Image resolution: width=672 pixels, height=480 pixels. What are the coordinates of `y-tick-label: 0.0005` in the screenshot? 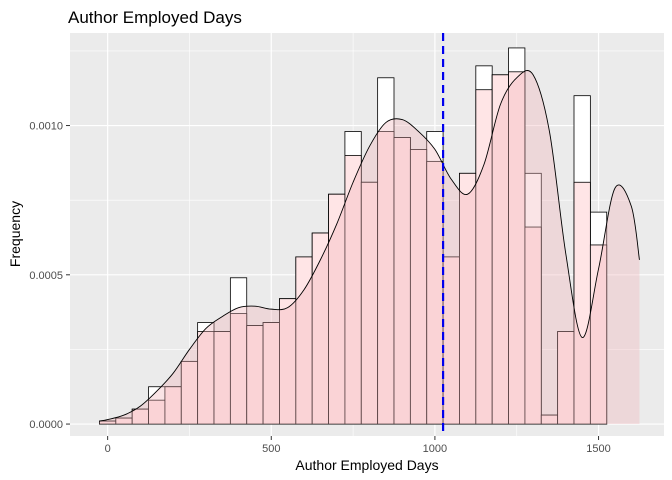 It's located at (46, 276).